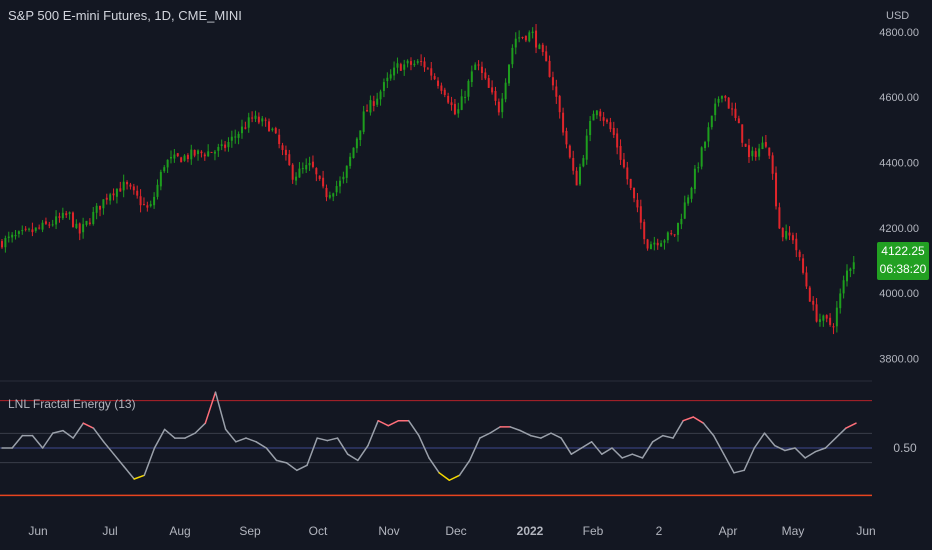 This screenshot has height=550, width=932. I want to click on time-tick-label: Nov, so click(388, 531).